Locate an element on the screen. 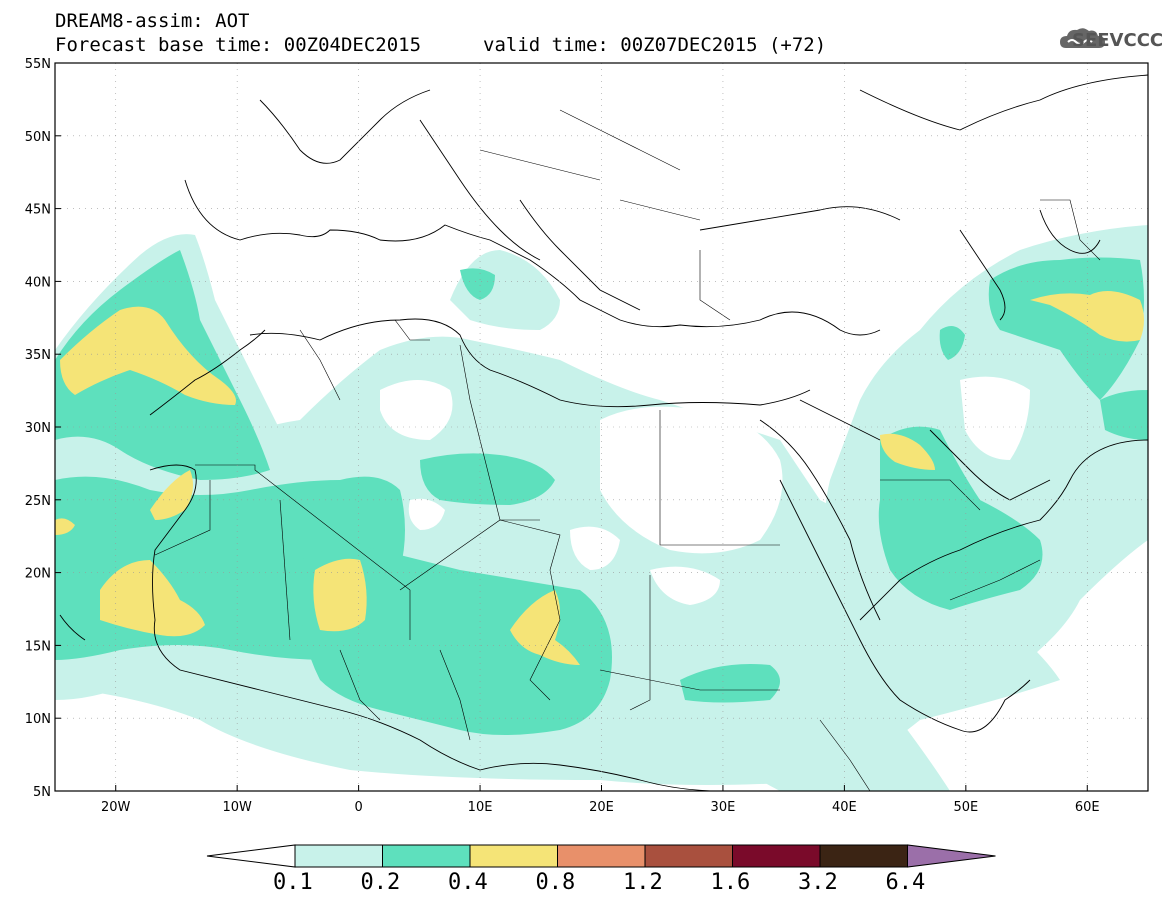 The height and width of the screenshot is (905, 1165). colorbar-level-label: 1.2 is located at coordinates (643, 882).